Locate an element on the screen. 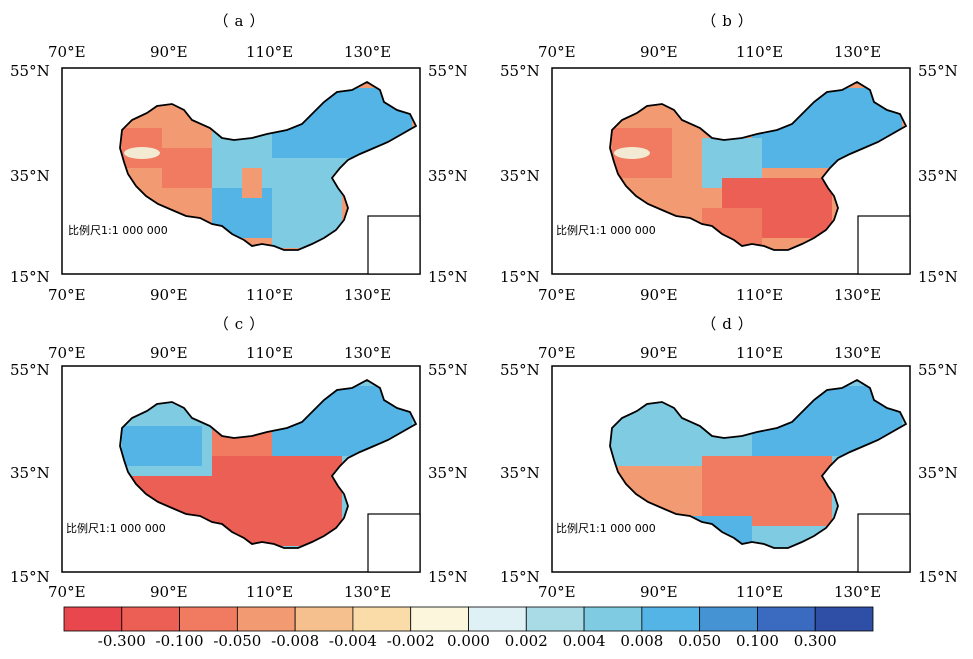 This screenshot has width=973, height=659. colorbar-tick-label: 0.008 is located at coordinates (642, 641).